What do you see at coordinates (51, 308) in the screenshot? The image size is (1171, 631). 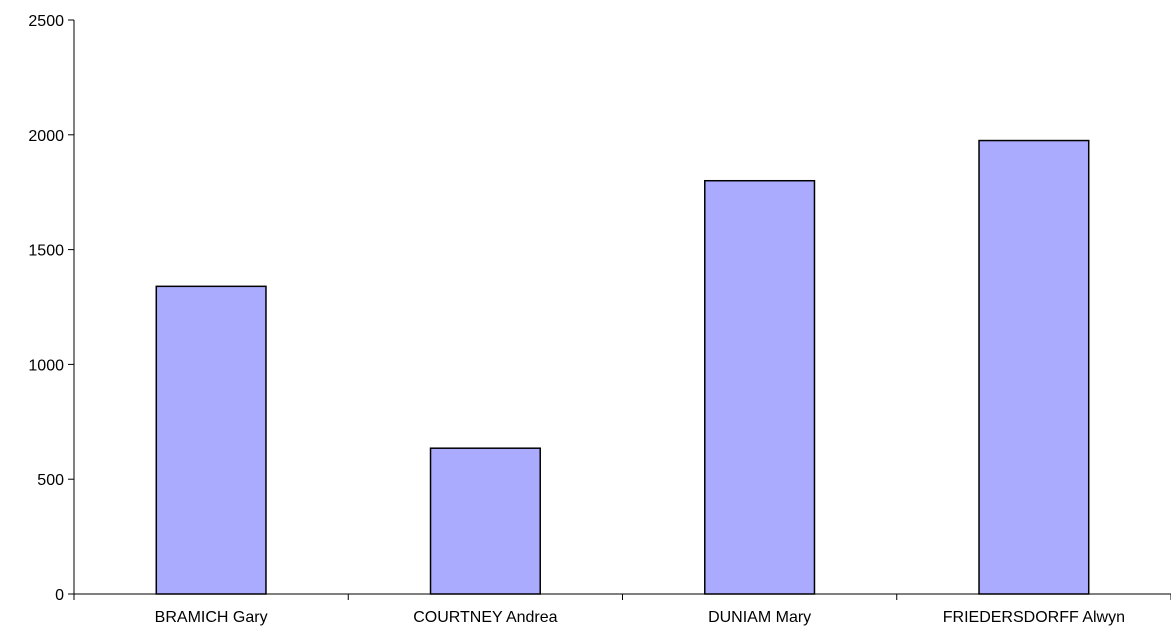 I see `y-axis: 0 500 1000 1500 2000 2500` at bounding box center [51, 308].